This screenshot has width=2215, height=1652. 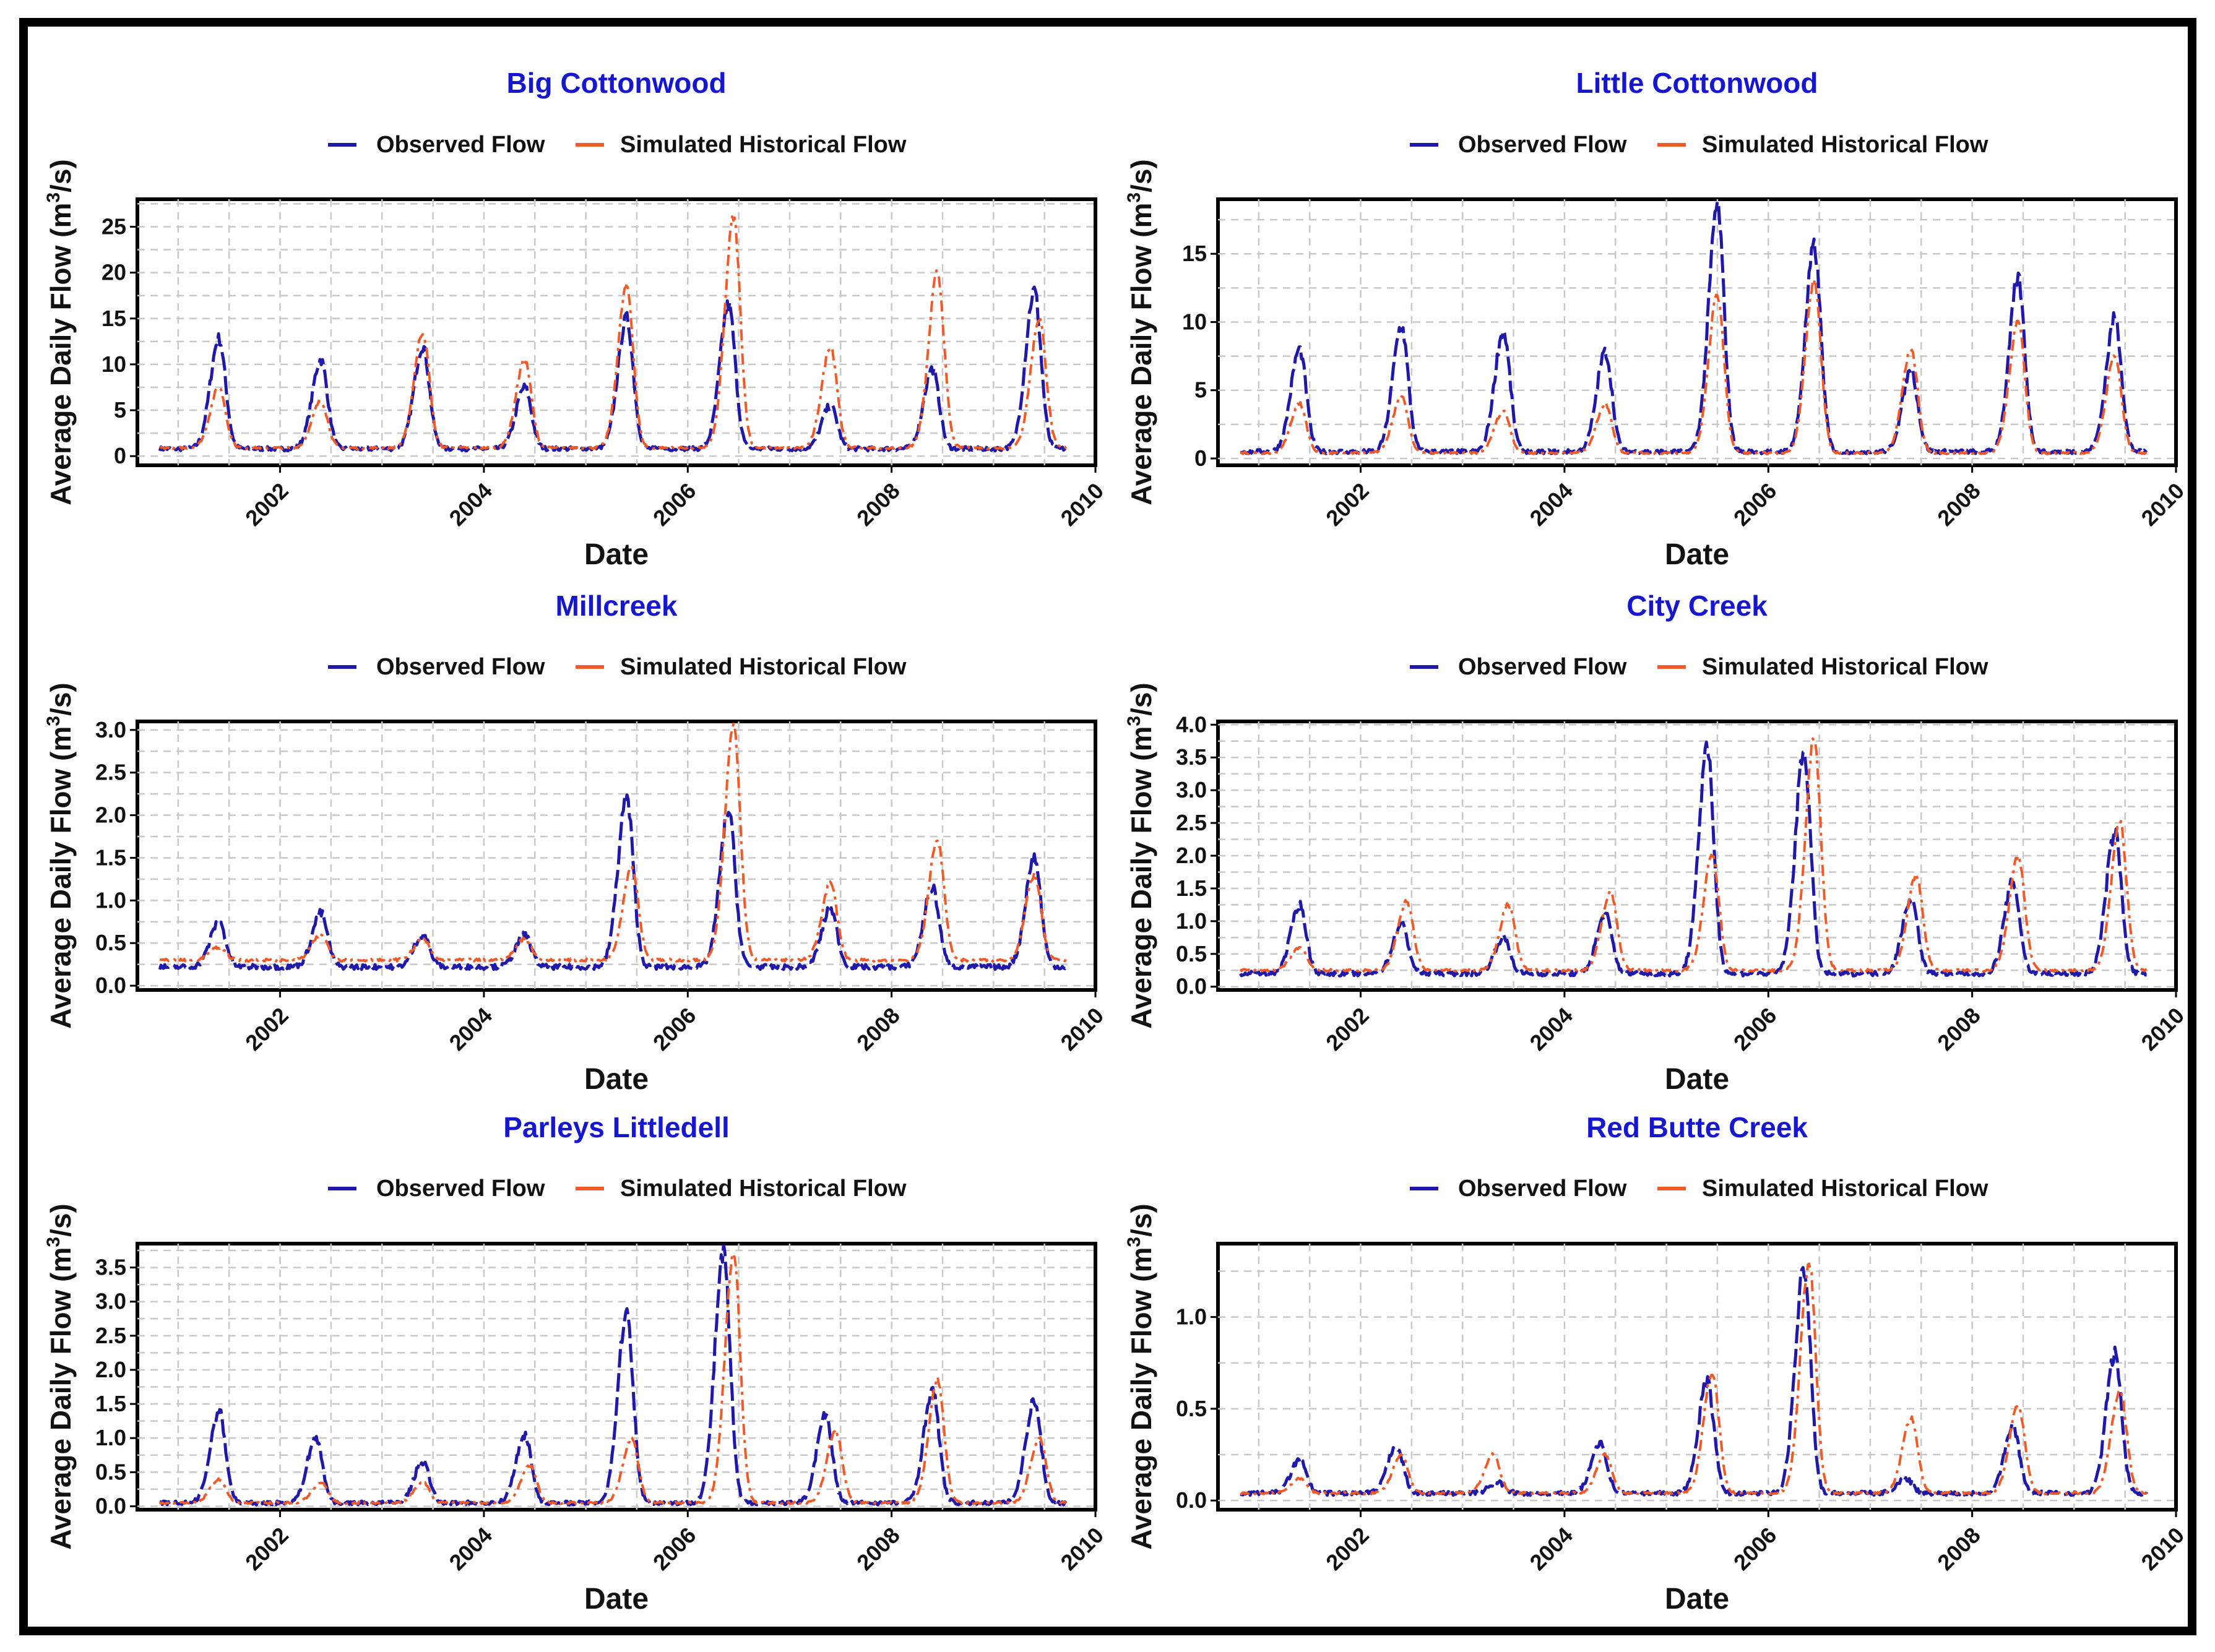 What do you see at coordinates (113, 319) in the screenshot?
I see `y-tick-label: 15` at bounding box center [113, 319].